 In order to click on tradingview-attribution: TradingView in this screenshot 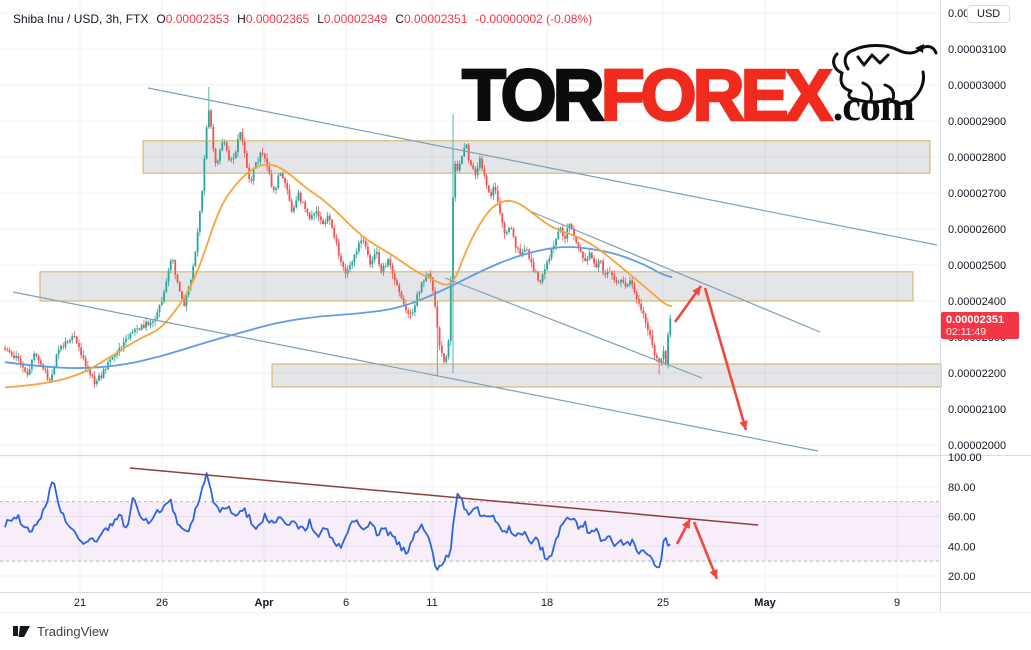, I will do `click(61, 631)`.